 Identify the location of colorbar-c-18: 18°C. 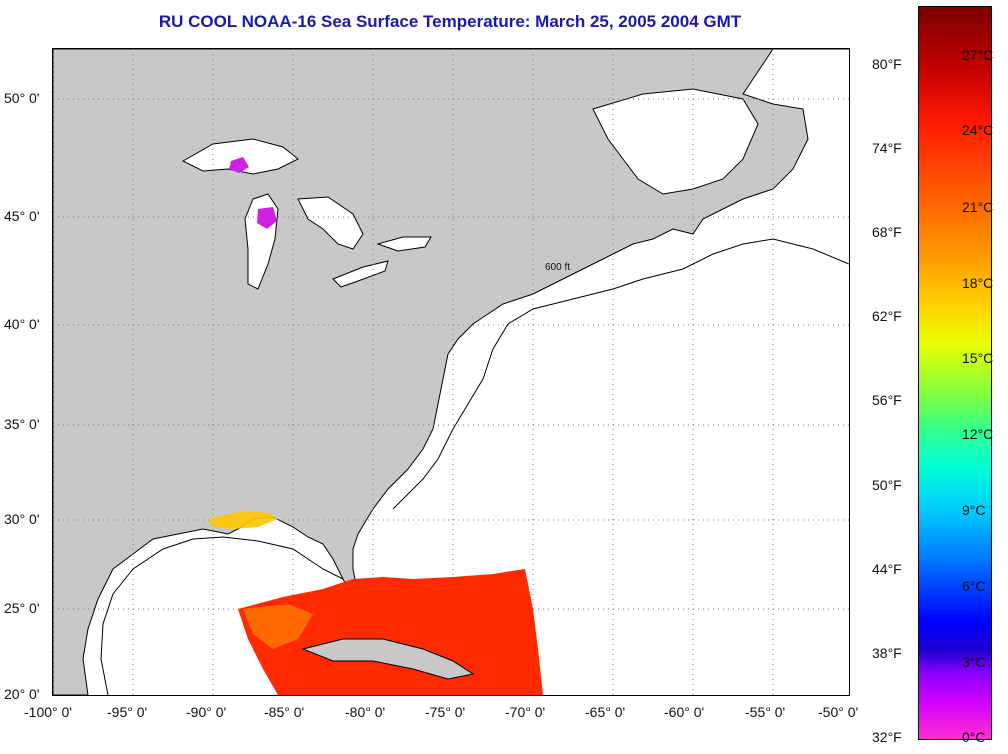
(978, 283).